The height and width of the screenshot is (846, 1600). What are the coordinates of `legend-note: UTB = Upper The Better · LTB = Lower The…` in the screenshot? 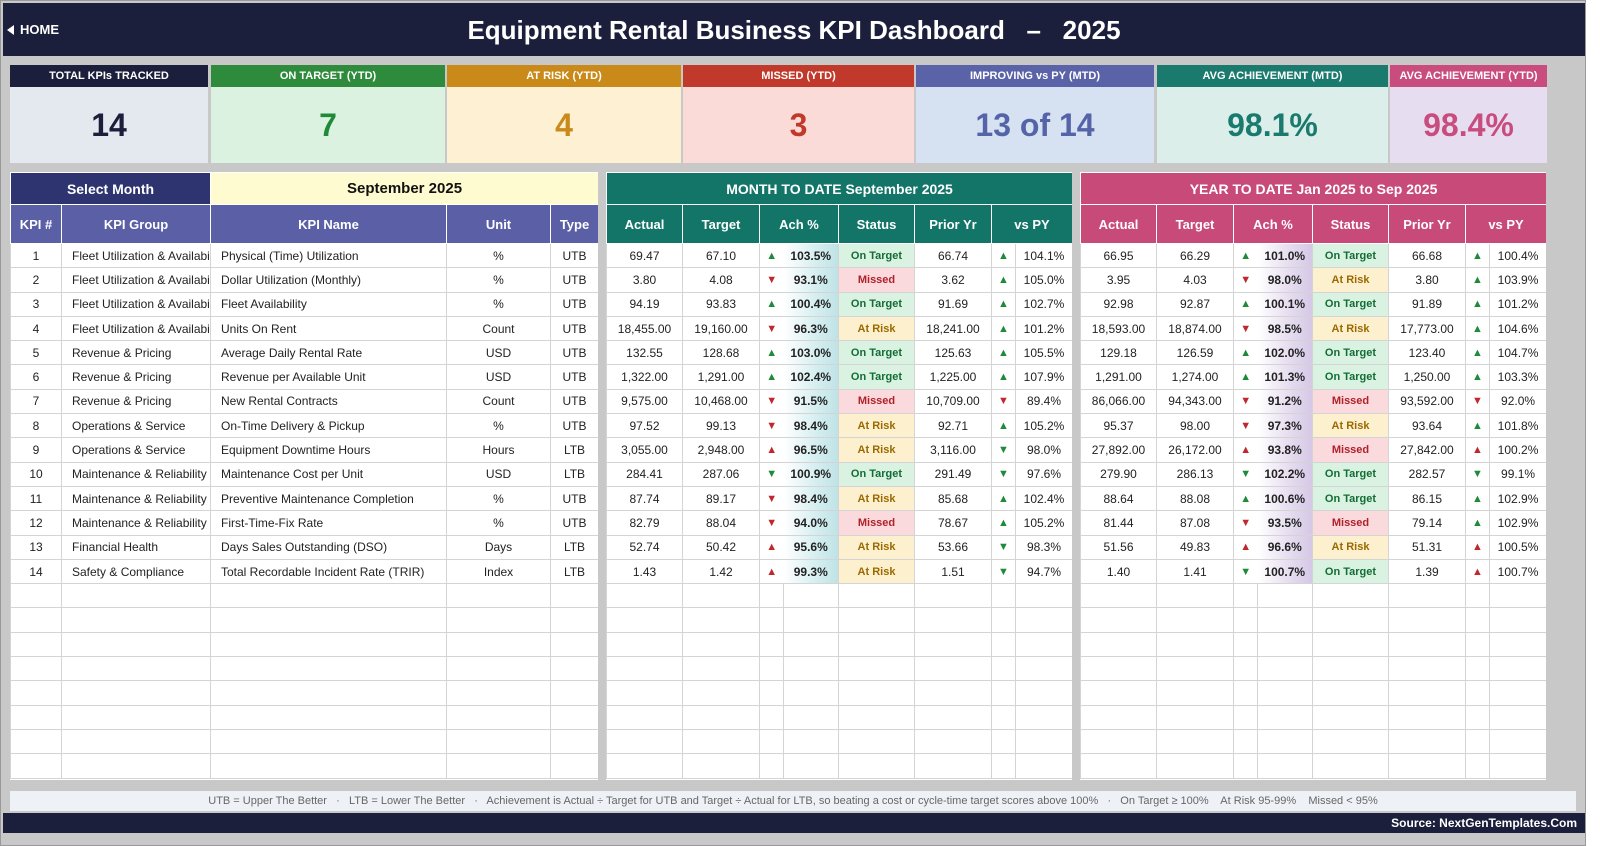 It's located at (793, 801).